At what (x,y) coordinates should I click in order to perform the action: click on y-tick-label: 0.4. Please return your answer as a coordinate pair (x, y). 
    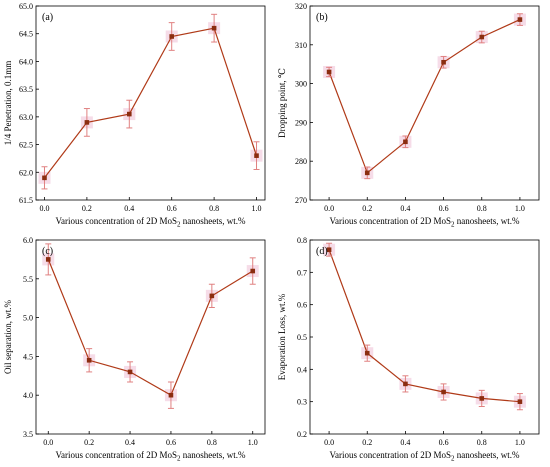
    Looking at the image, I should click on (302, 369).